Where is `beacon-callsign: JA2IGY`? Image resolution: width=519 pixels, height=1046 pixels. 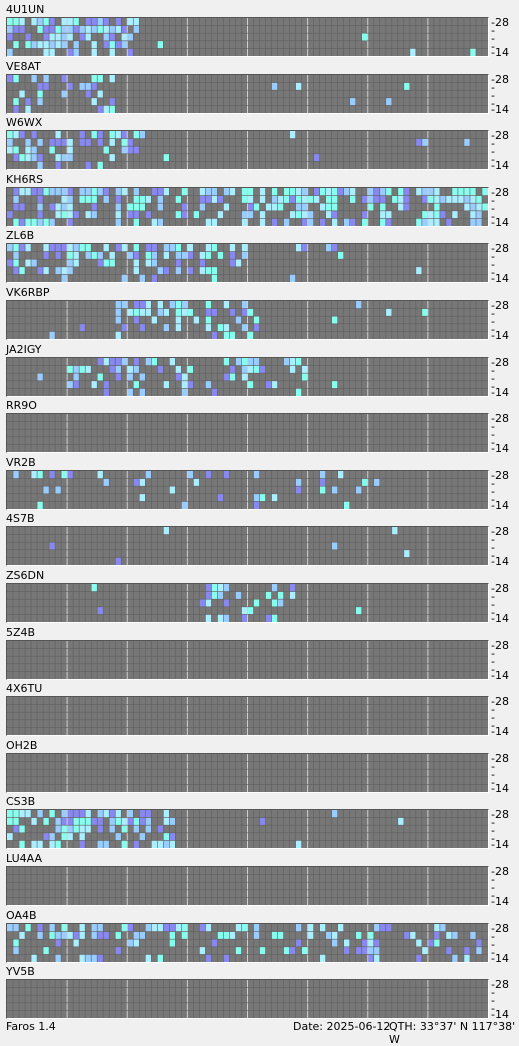 beacon-callsign: JA2IGY is located at coordinates (24, 349).